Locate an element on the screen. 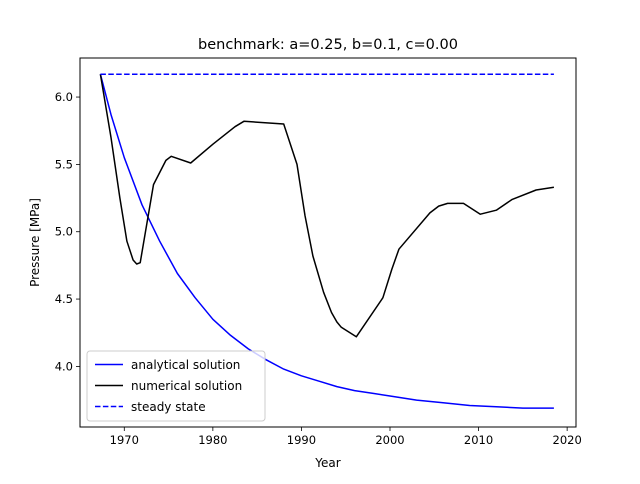  chart-title: benchmark: a=0.25, b=0.1, c=0.00 is located at coordinates (328, 45).